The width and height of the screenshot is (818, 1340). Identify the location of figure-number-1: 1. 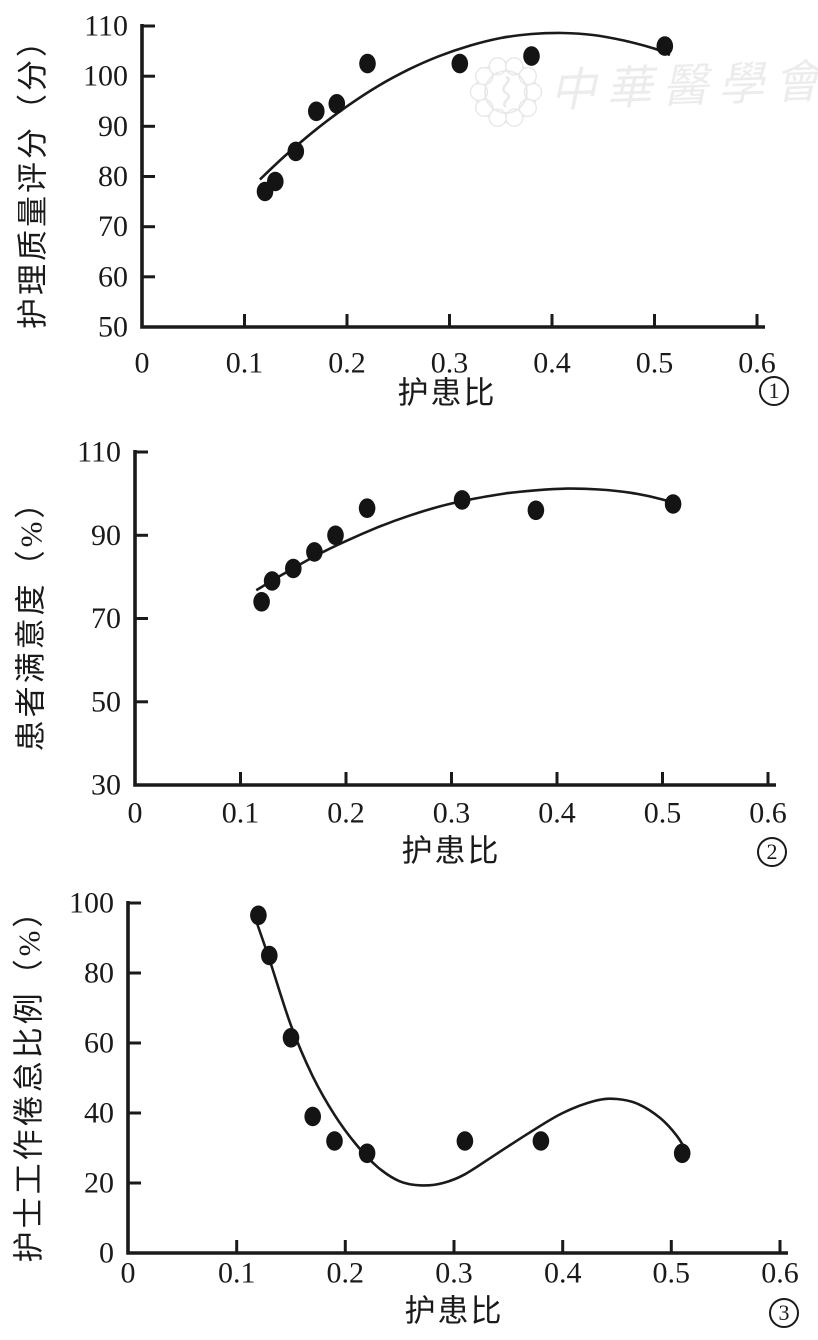
(774, 390).